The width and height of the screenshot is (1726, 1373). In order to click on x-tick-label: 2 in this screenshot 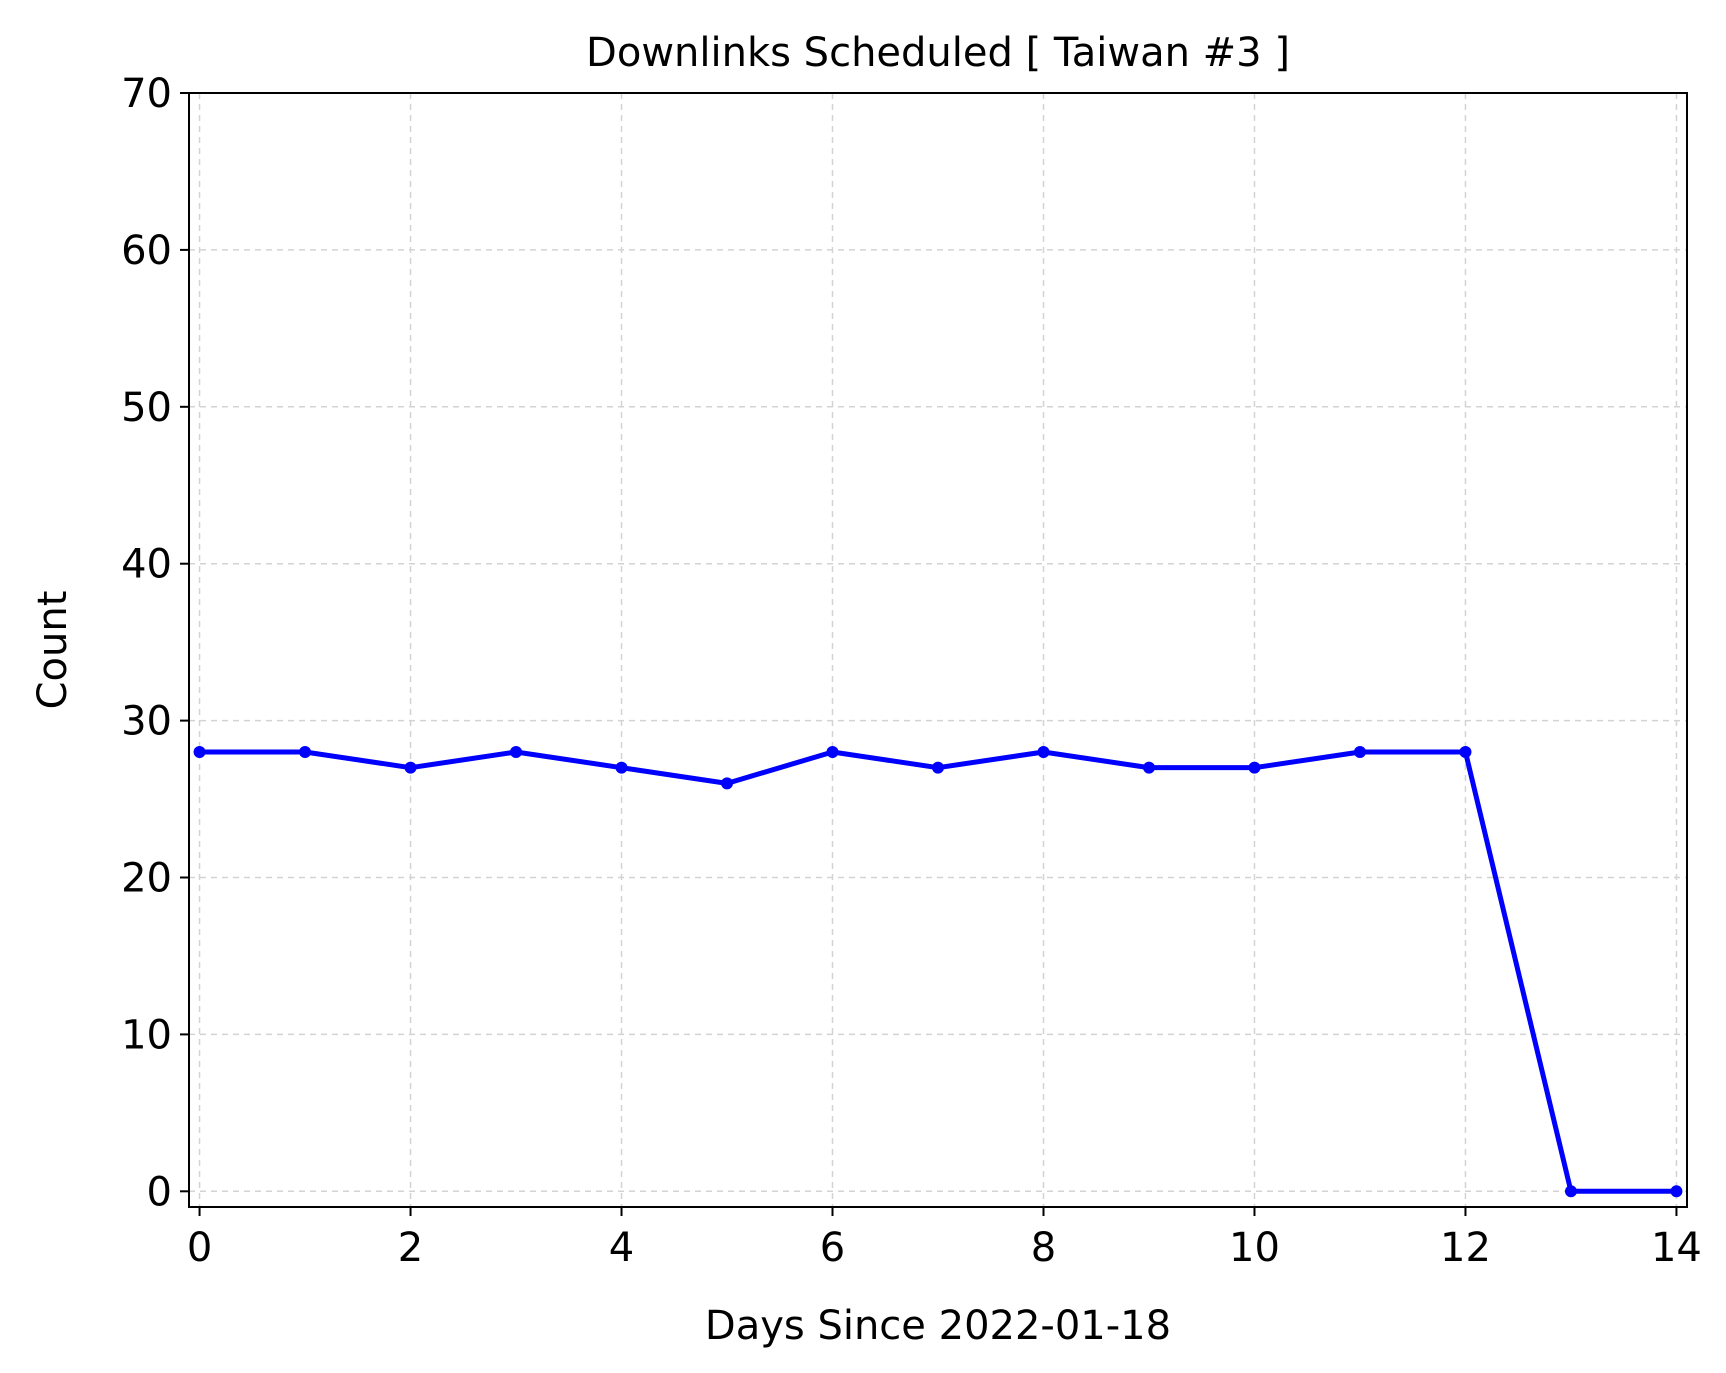, I will do `click(410, 1248)`.